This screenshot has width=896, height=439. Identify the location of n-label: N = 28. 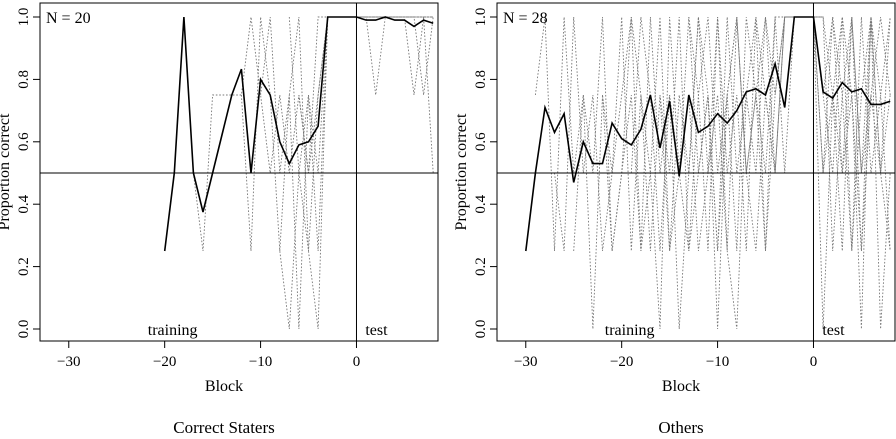
(525, 18).